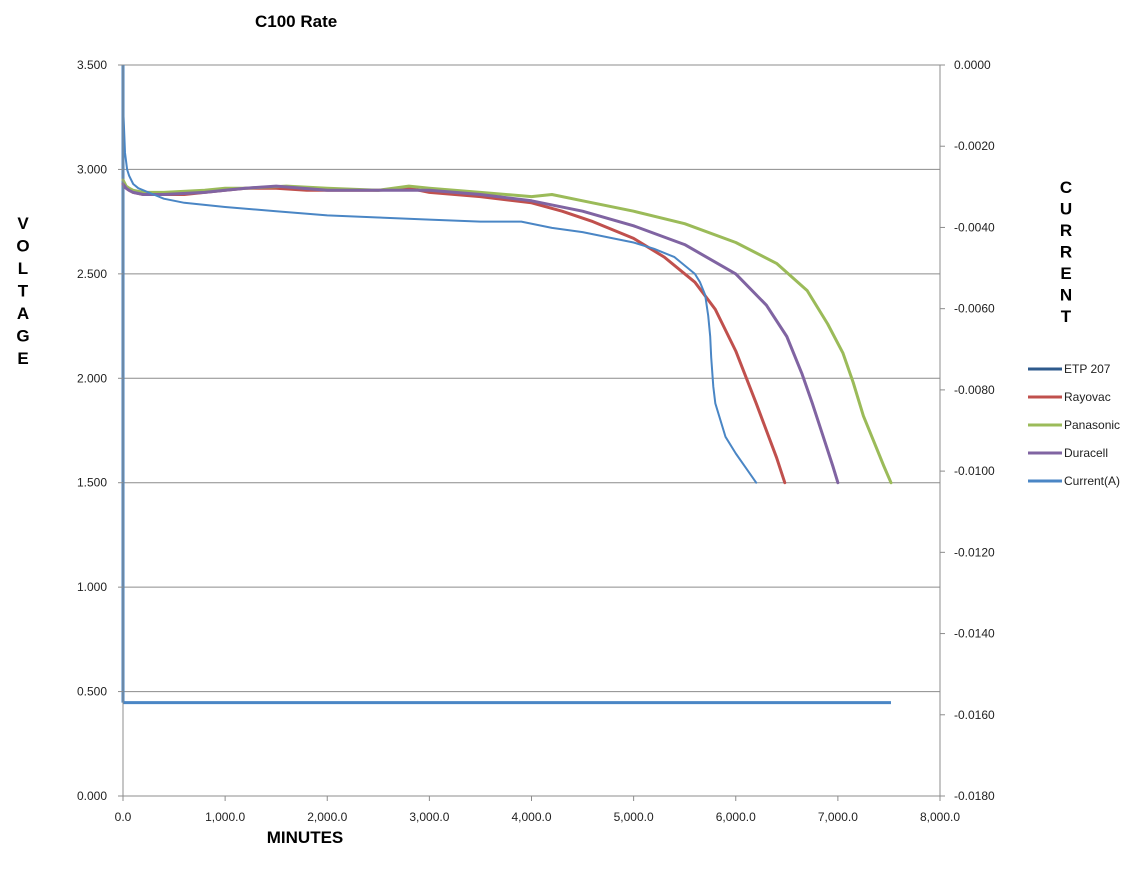  Describe the element at coordinates (974, 634) in the screenshot. I see `y2-tick-label: -0.0140` at that location.